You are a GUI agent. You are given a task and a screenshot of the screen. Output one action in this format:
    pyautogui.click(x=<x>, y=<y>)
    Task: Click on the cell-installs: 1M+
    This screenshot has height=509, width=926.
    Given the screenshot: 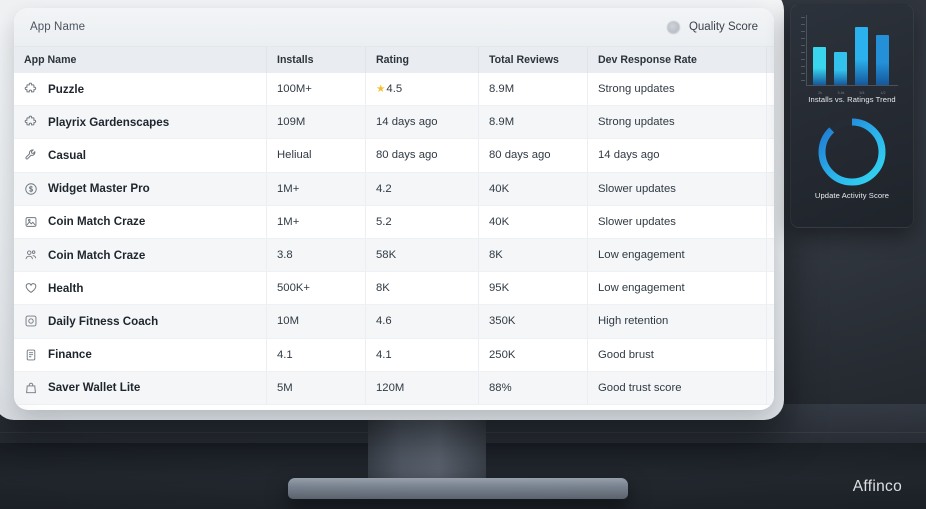 What is the action you would take?
    pyautogui.click(x=316, y=222)
    